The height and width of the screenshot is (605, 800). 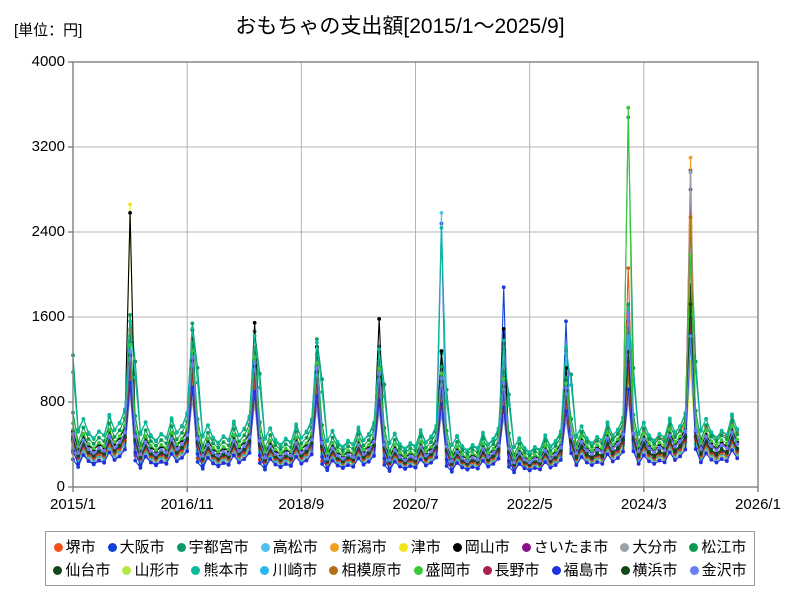 I want to click on legend-row: 堺市 大阪市 宇都宮市 高松市 新潟市 津市 岡山市 さいたま市 大分市 松江市, so click(x=400, y=547).